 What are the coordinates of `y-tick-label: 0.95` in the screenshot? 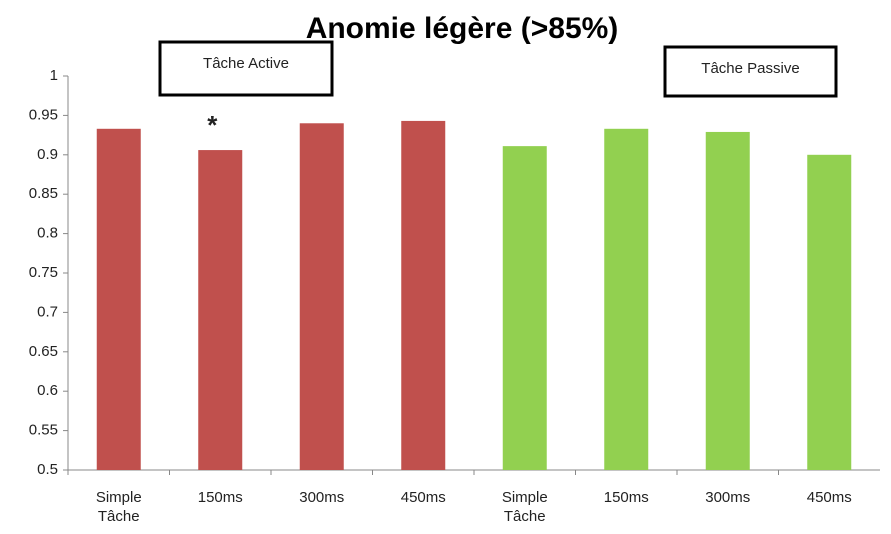 It's located at (43, 114).